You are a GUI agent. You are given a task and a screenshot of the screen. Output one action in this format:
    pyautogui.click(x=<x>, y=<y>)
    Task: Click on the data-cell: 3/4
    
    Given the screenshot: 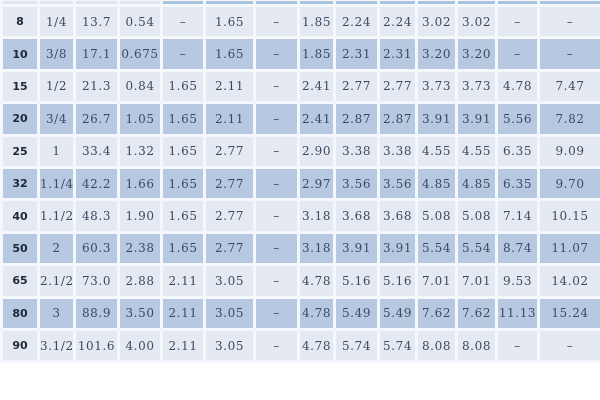 What is the action you would take?
    pyautogui.click(x=56, y=119)
    